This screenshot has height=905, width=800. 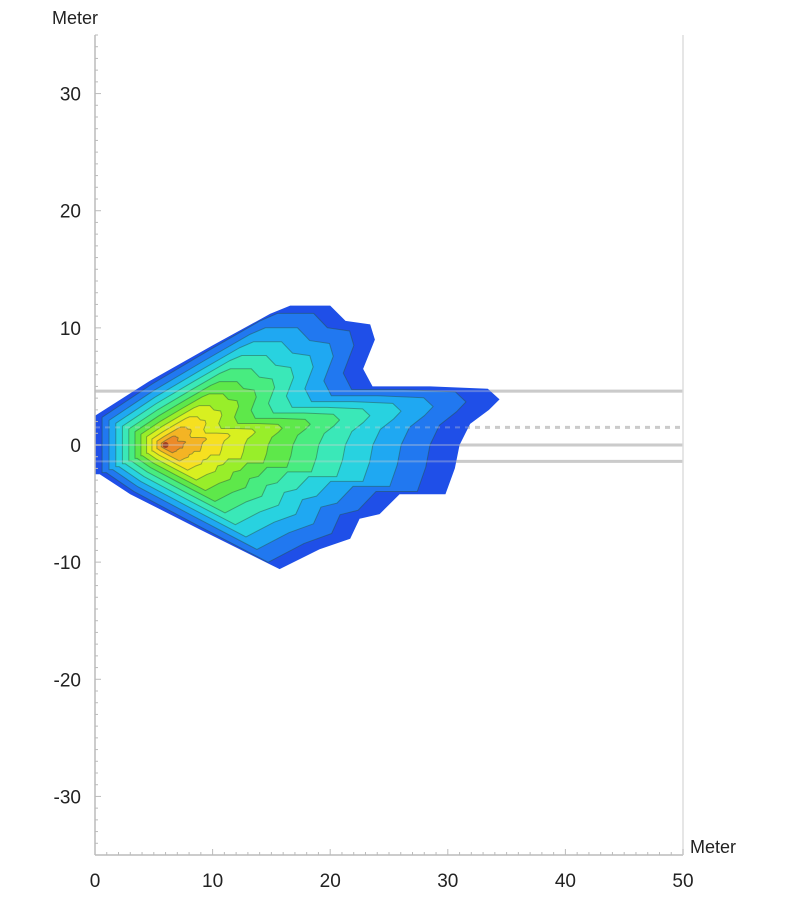 What do you see at coordinates (447, 881) in the screenshot?
I see `x-tick-label: 30` at bounding box center [447, 881].